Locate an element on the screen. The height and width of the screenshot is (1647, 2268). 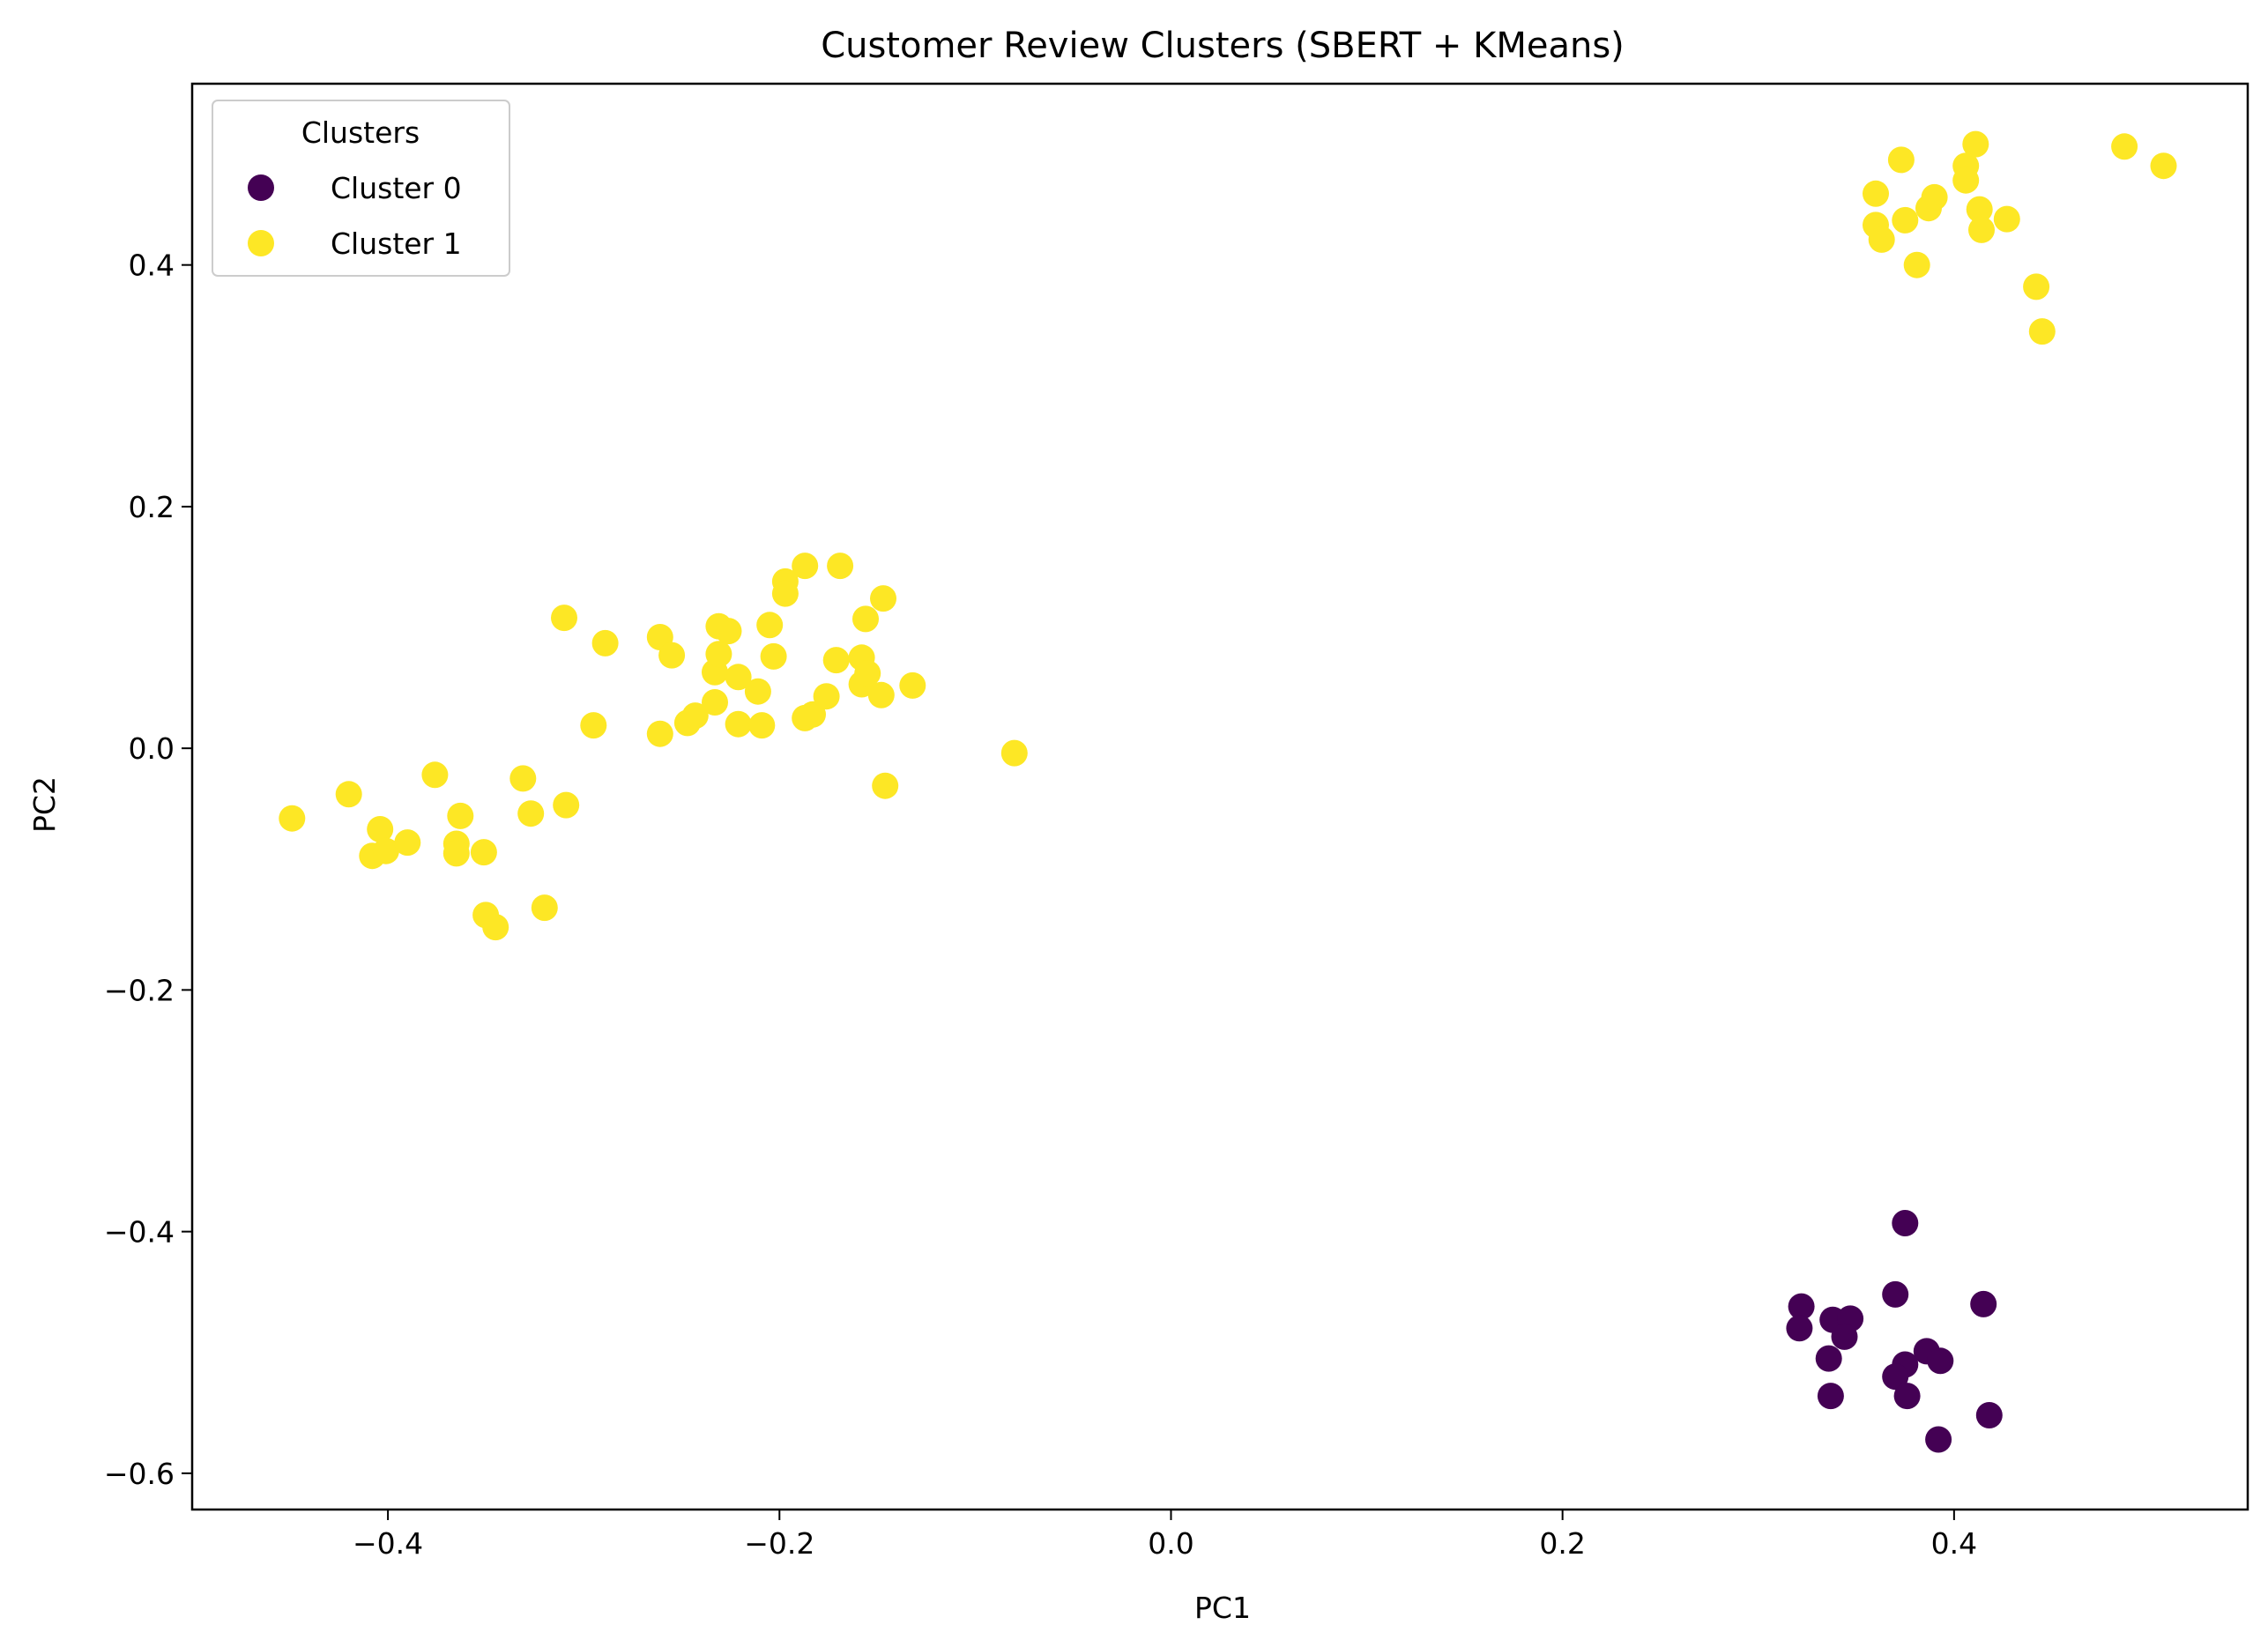
legend: Clusters Cluster 0 Cluster 1 is located at coordinates (361, 188).